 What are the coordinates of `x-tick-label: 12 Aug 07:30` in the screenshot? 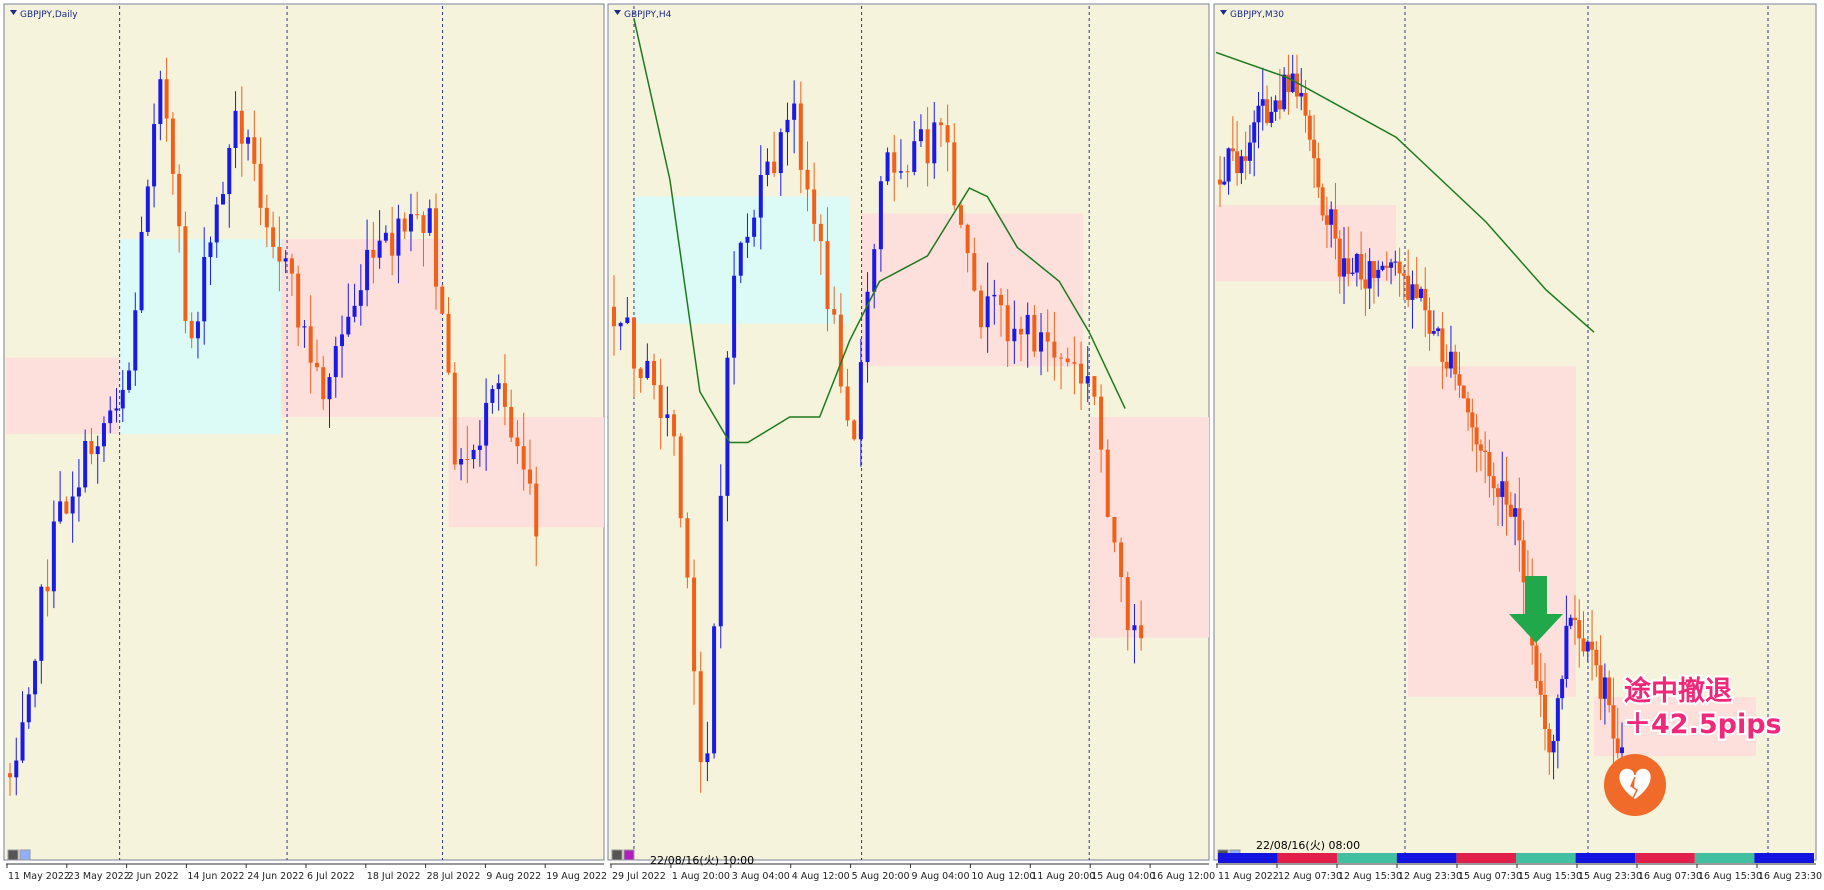 It's located at (1310, 876).